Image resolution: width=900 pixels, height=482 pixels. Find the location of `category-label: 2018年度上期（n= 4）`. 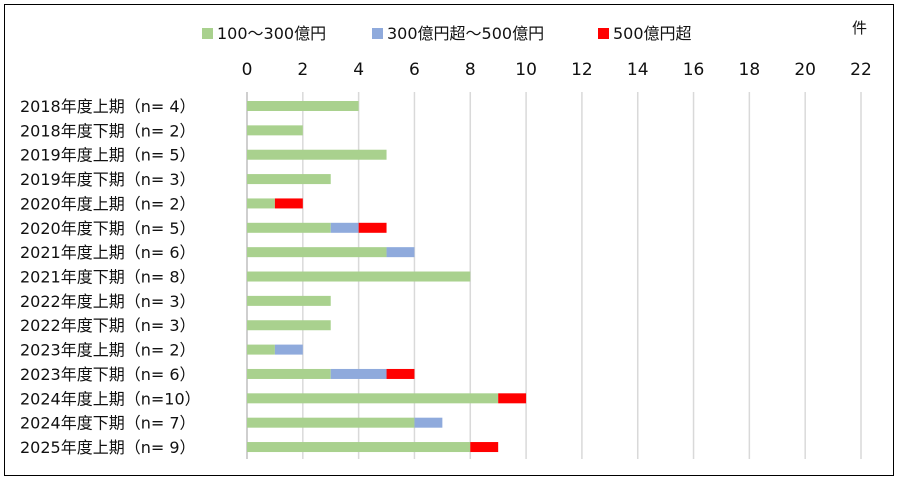

category-label: 2018年度上期（n= 4） is located at coordinates (108, 106).